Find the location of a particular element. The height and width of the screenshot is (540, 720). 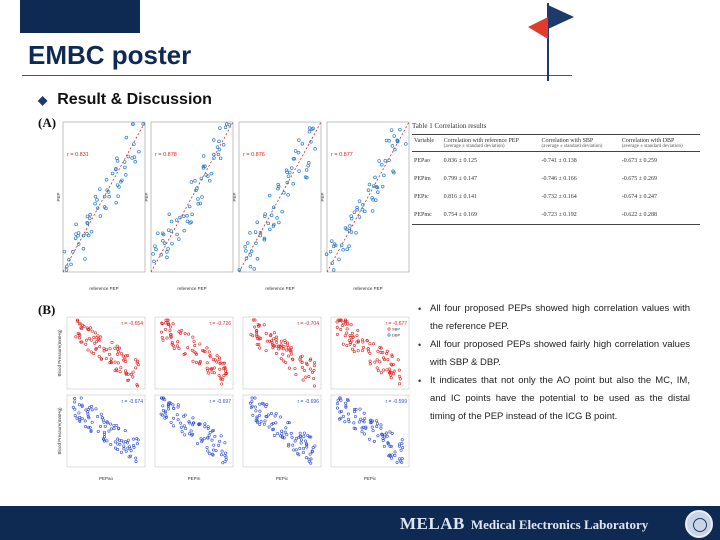

table-cell: 0.836 ± 0.125 is located at coordinates (460, 161).